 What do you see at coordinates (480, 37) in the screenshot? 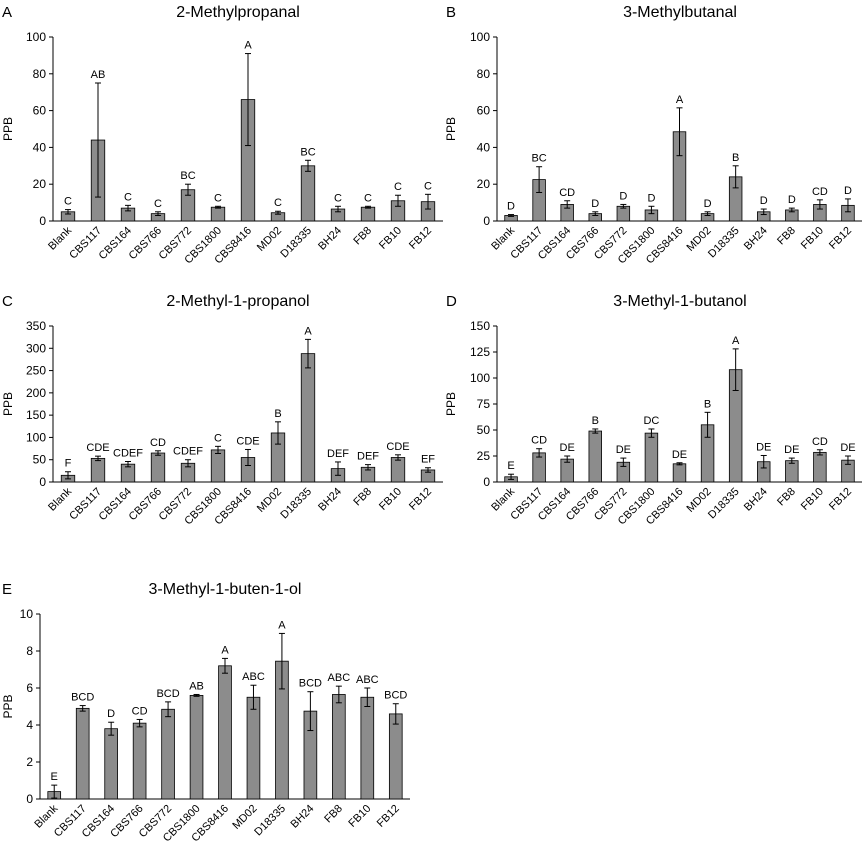
I see `y-tick-label: 100` at bounding box center [480, 37].